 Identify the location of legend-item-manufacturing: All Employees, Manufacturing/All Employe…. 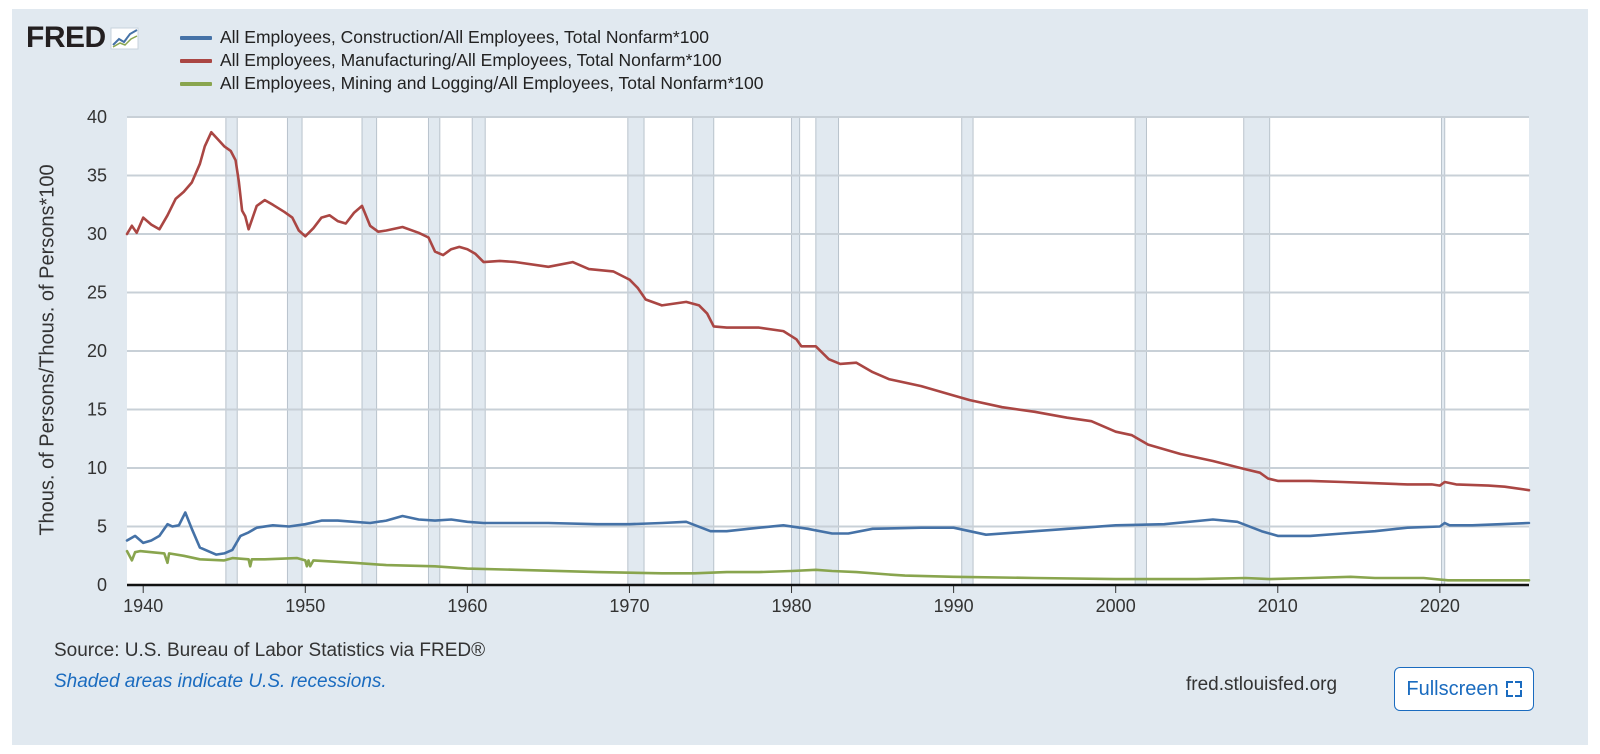
(471, 60).